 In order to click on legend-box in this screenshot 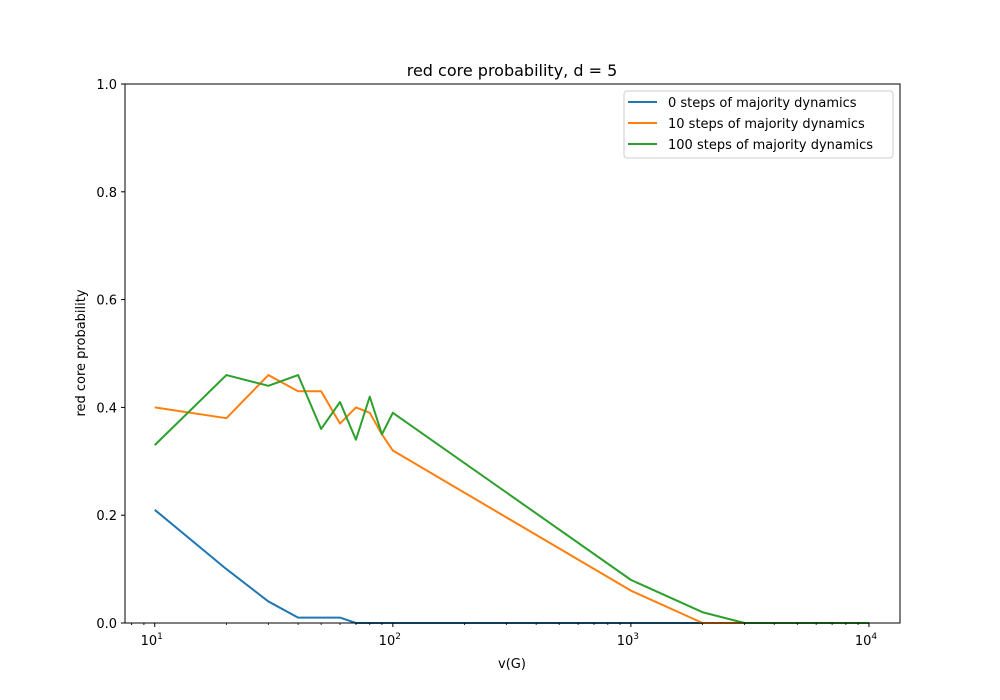, I will do `click(758, 124)`.